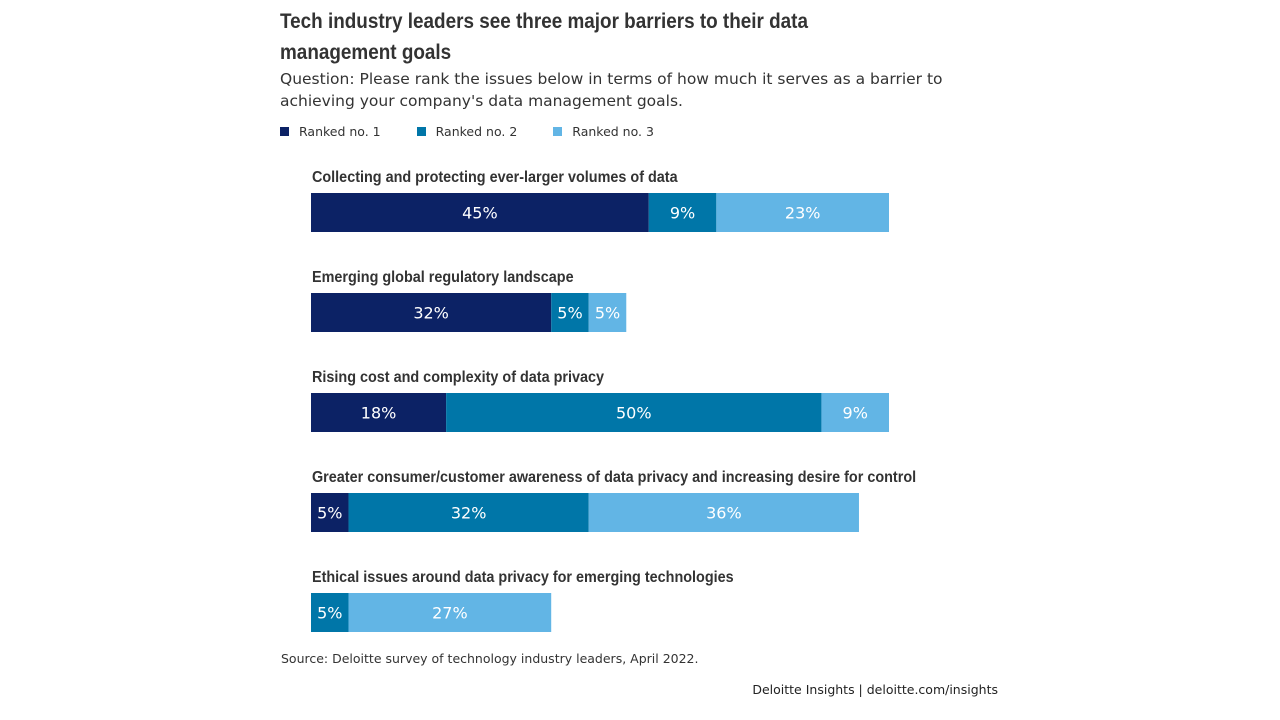  I want to click on data-label: 50%, so click(634, 413).